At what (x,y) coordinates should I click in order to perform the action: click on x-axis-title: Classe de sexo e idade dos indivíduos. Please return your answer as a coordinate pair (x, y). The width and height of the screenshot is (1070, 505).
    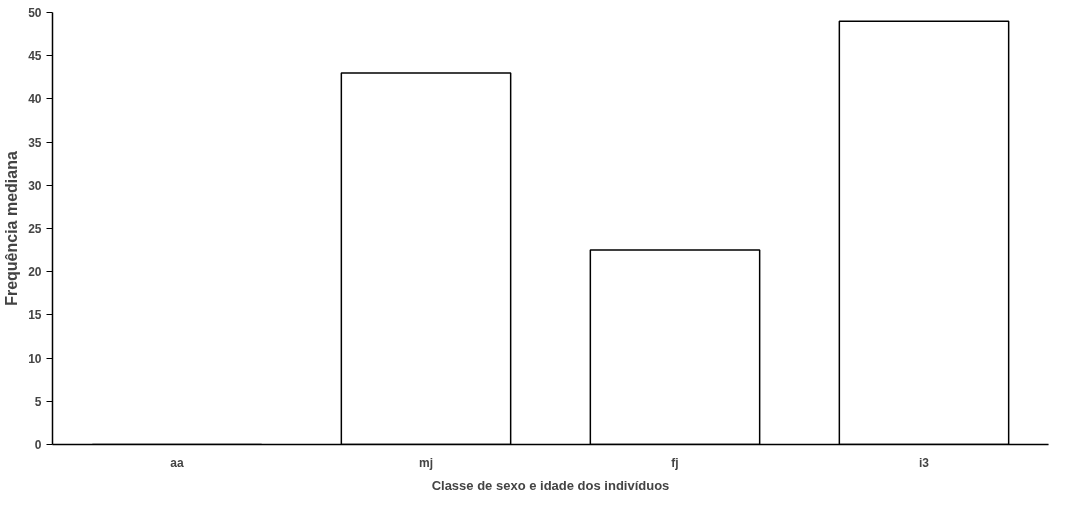
    Looking at the image, I should click on (550, 485).